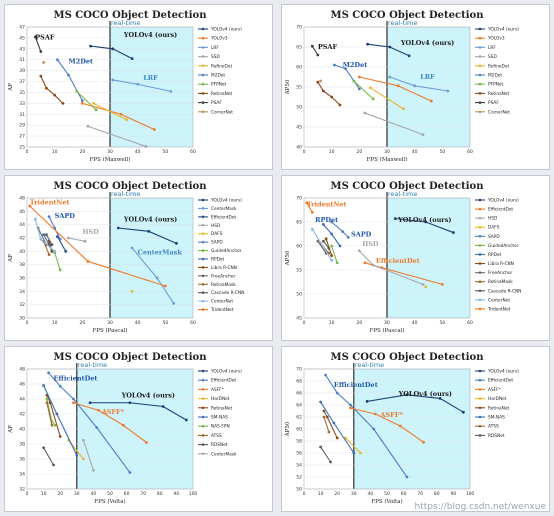 This screenshot has height=516, width=554. Describe the element at coordinates (495, 76) in the screenshot. I see `legend-label: M2Det` at that location.